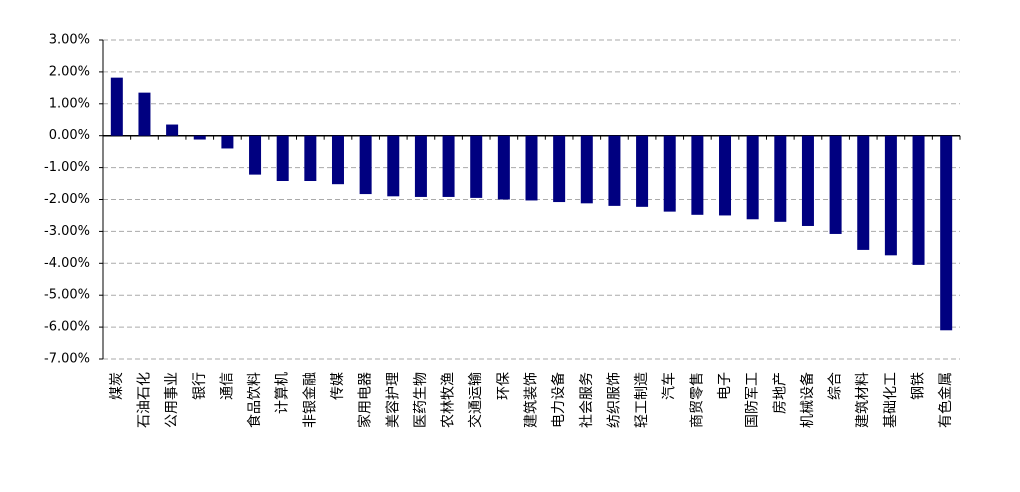 Image resolution: width=1020 pixels, height=492 pixels. Describe the element at coordinates (67, 295) in the screenshot. I see `y-tick-label: -5.00%` at that location.